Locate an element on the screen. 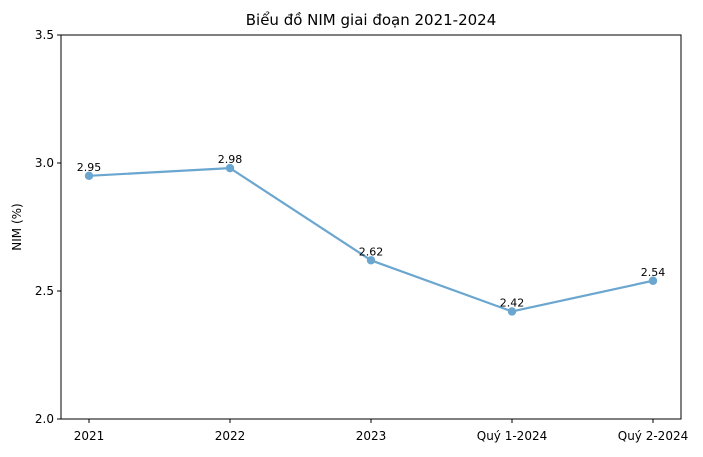 The width and height of the screenshot is (703, 457). y-tick-label: 3.0 is located at coordinates (44, 163).